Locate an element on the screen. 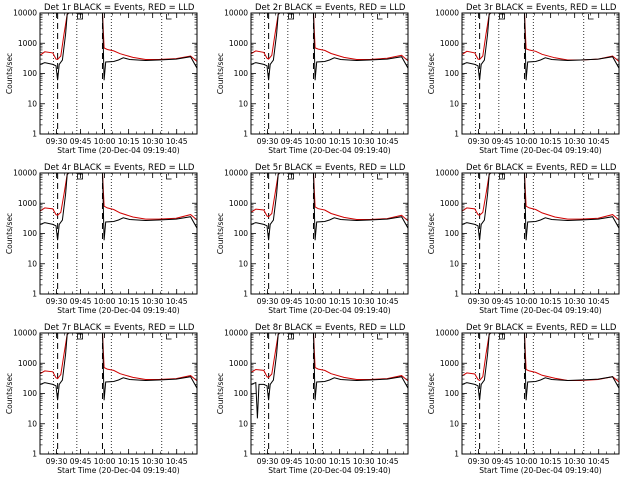 This screenshot has height=480, width=640. panel-title: Det 9r BLACK = Events, RED = LLD is located at coordinates (541, 328).